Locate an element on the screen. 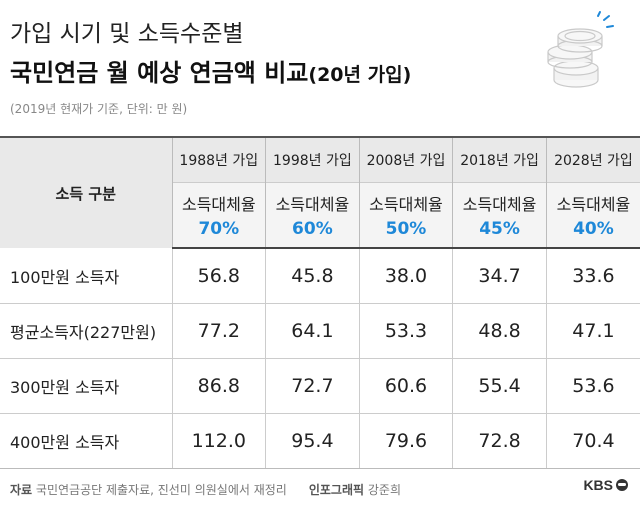 The height and width of the screenshot is (512, 640). ratio-header: 소득대체율 40% is located at coordinates (592, 215).